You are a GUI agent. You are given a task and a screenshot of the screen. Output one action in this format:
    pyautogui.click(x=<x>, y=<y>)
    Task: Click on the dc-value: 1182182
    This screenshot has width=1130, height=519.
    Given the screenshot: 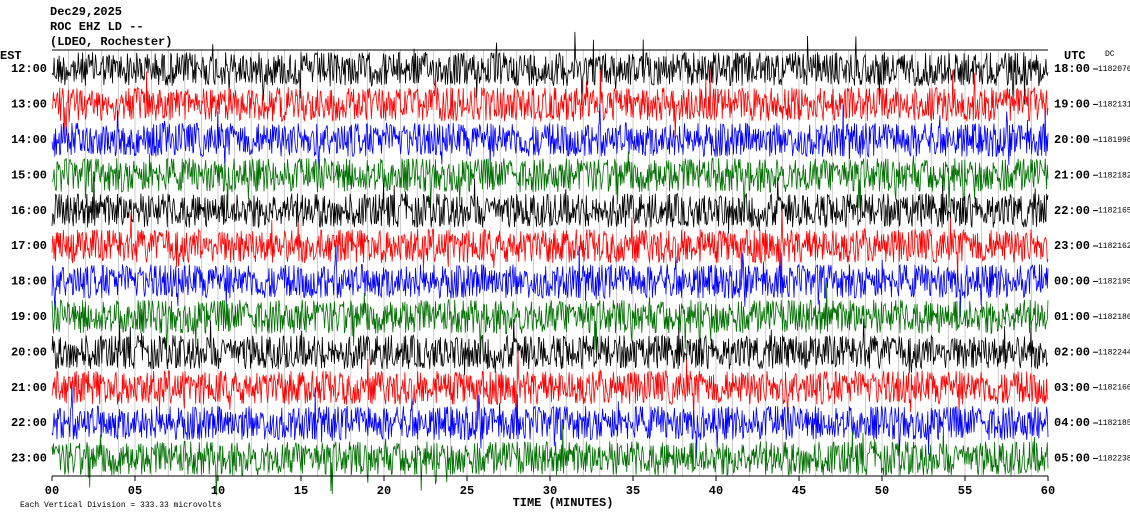 What is the action you would take?
    pyautogui.click(x=1114, y=175)
    